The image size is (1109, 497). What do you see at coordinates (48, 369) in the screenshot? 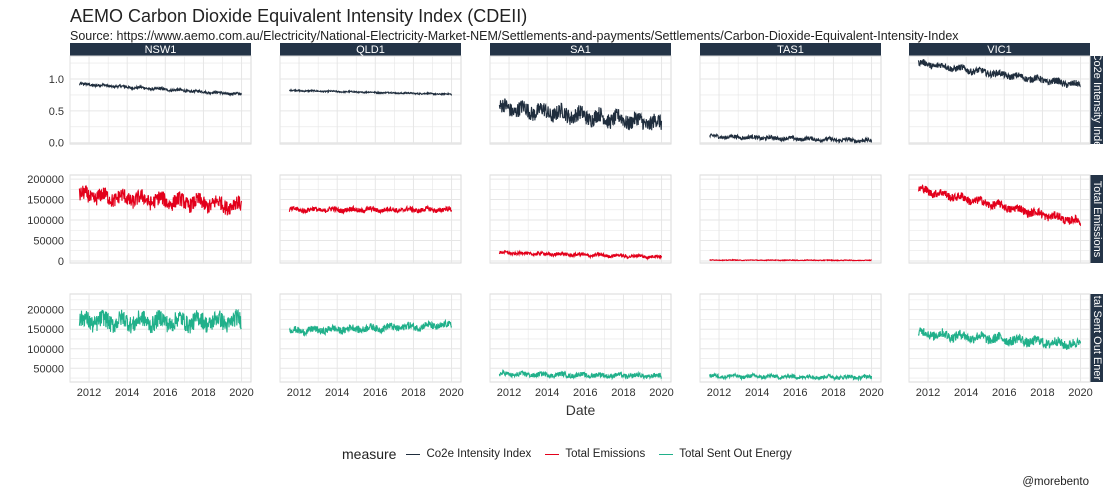
I see `y-tick-label-total-sent-out-energy-0: 50000` at bounding box center [48, 369].